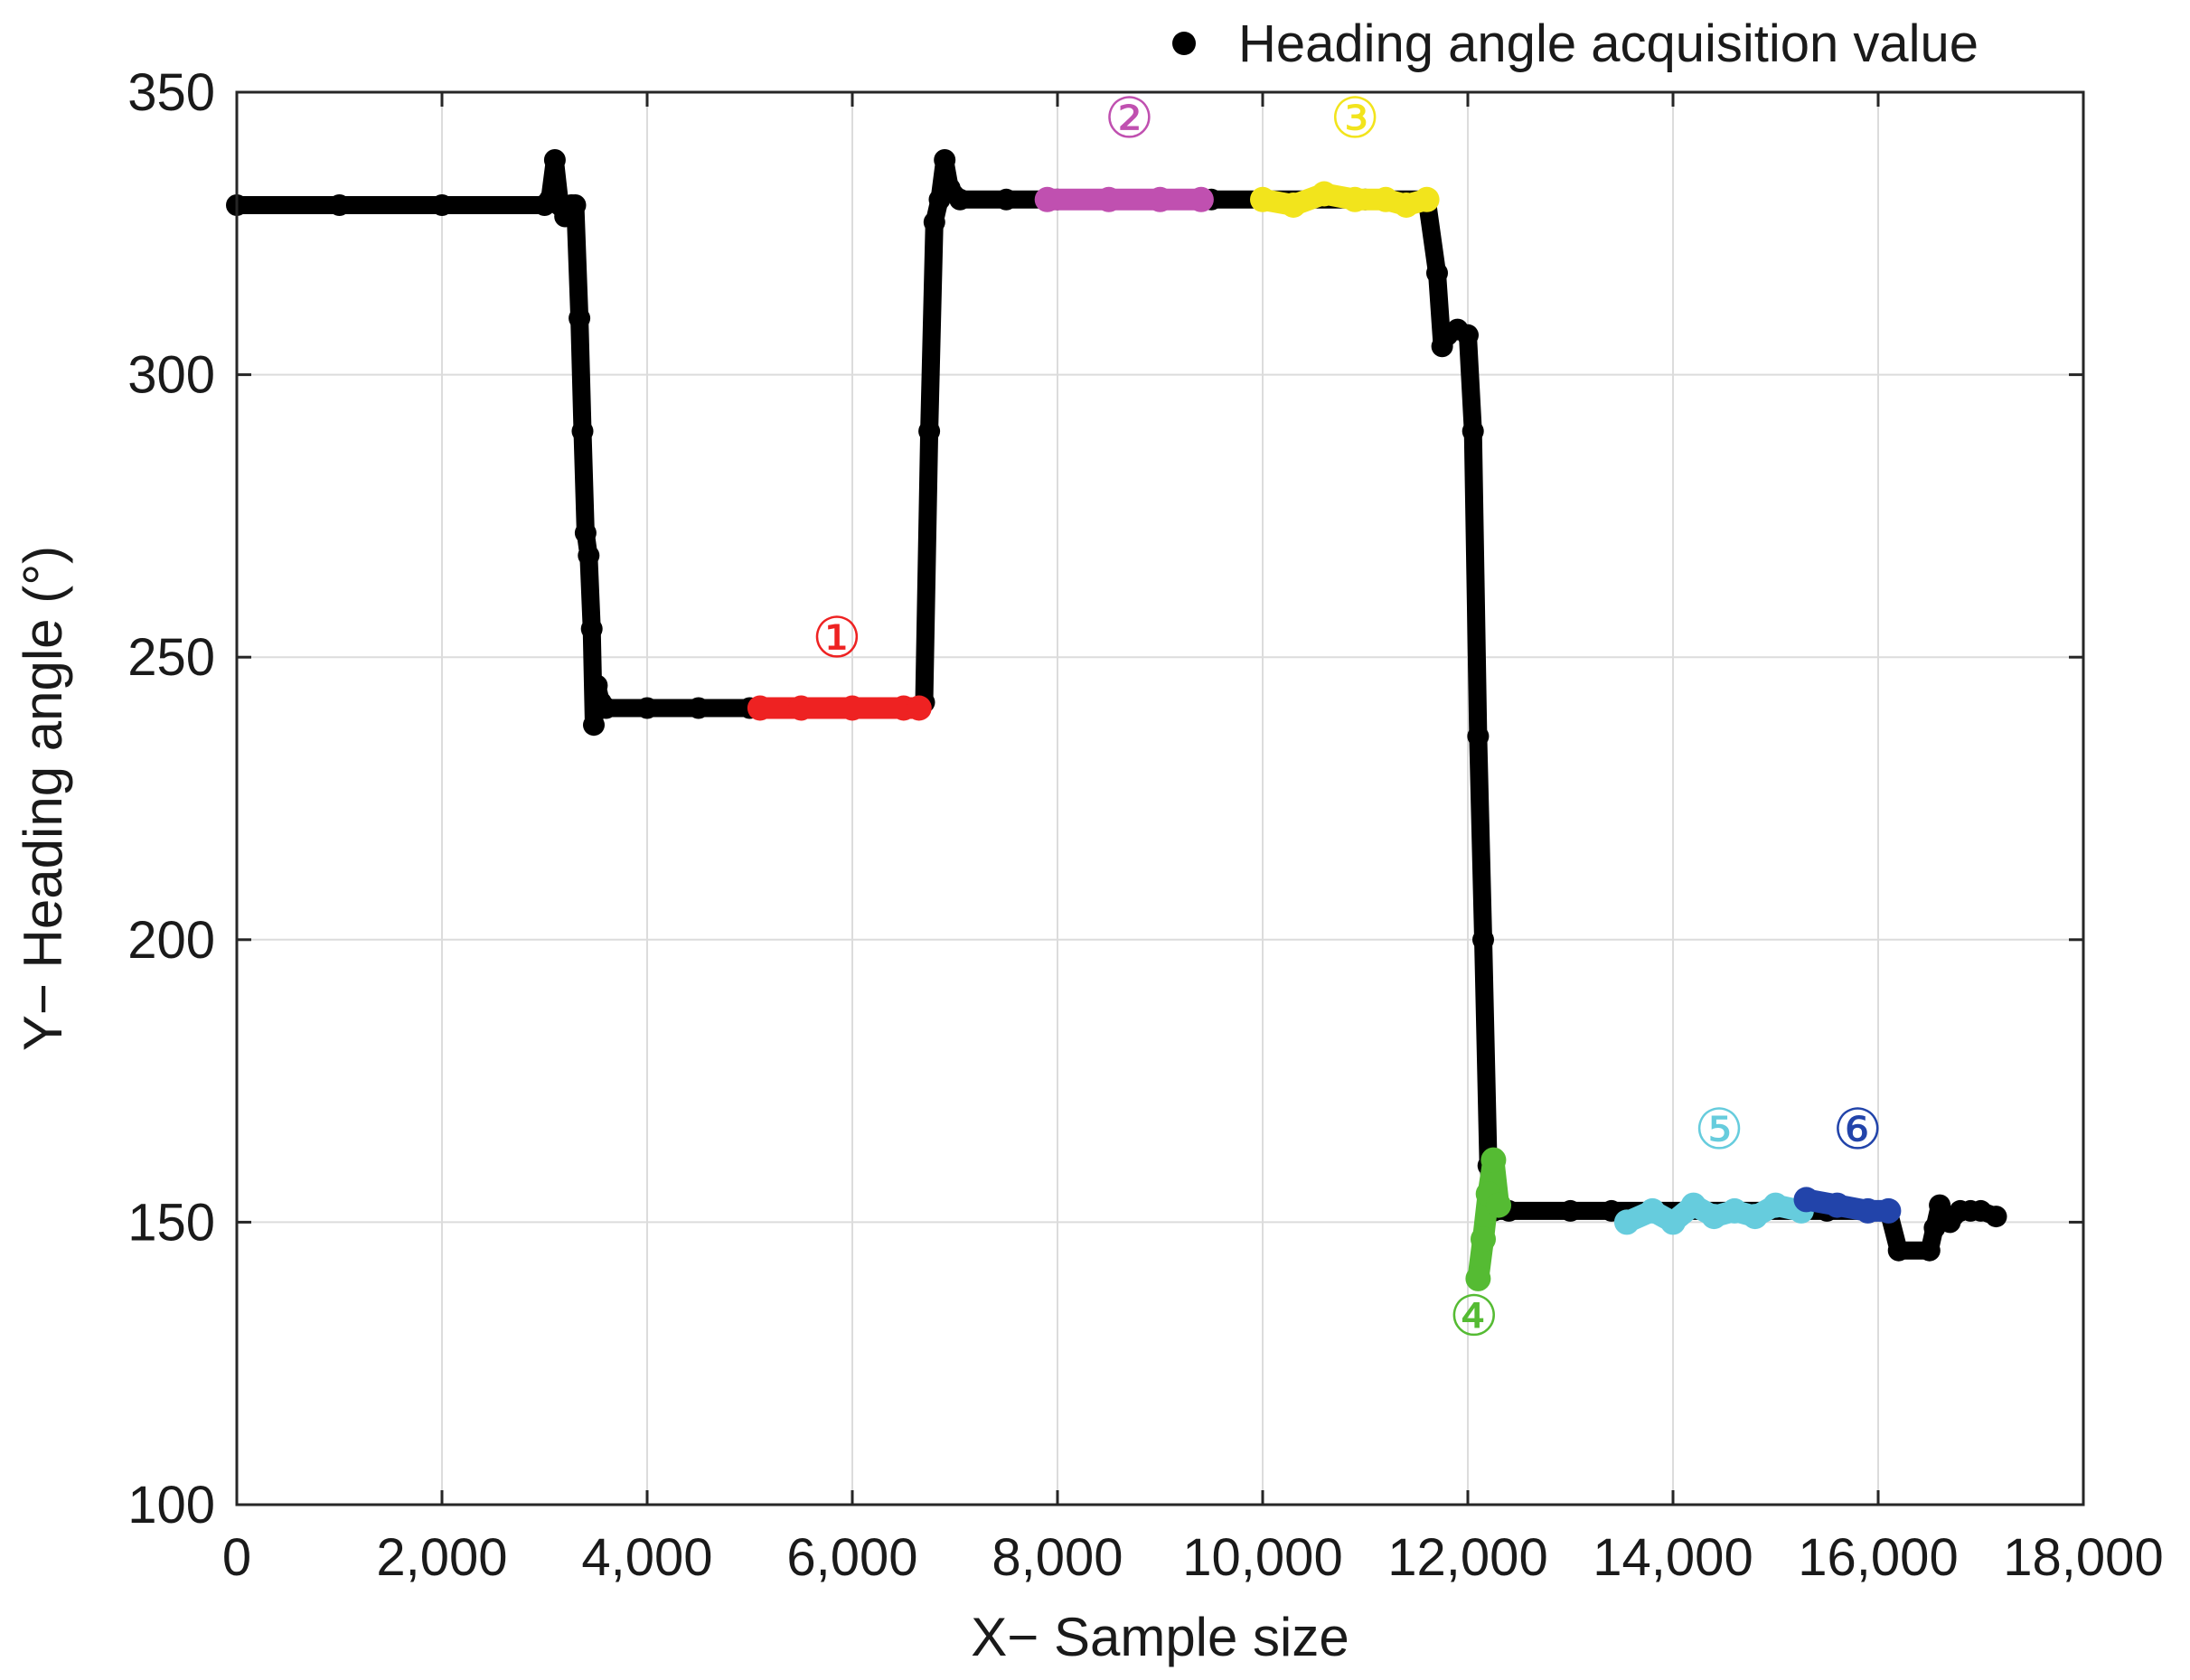 The width and height of the screenshot is (2190, 1680). What do you see at coordinates (43, 798) in the screenshot?
I see `y-axis-title: Y− Heading angle (°)` at bounding box center [43, 798].